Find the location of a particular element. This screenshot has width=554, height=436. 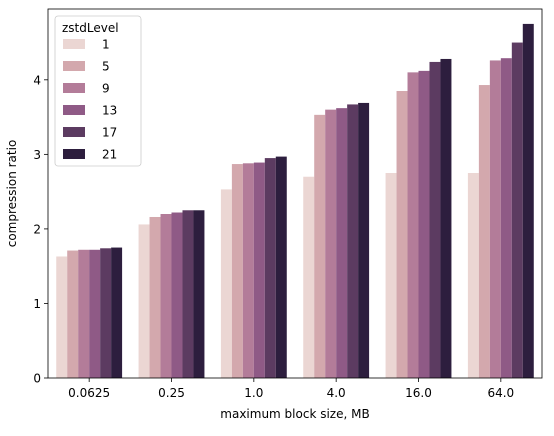

bar-1.0-level-21 is located at coordinates (281, 267).